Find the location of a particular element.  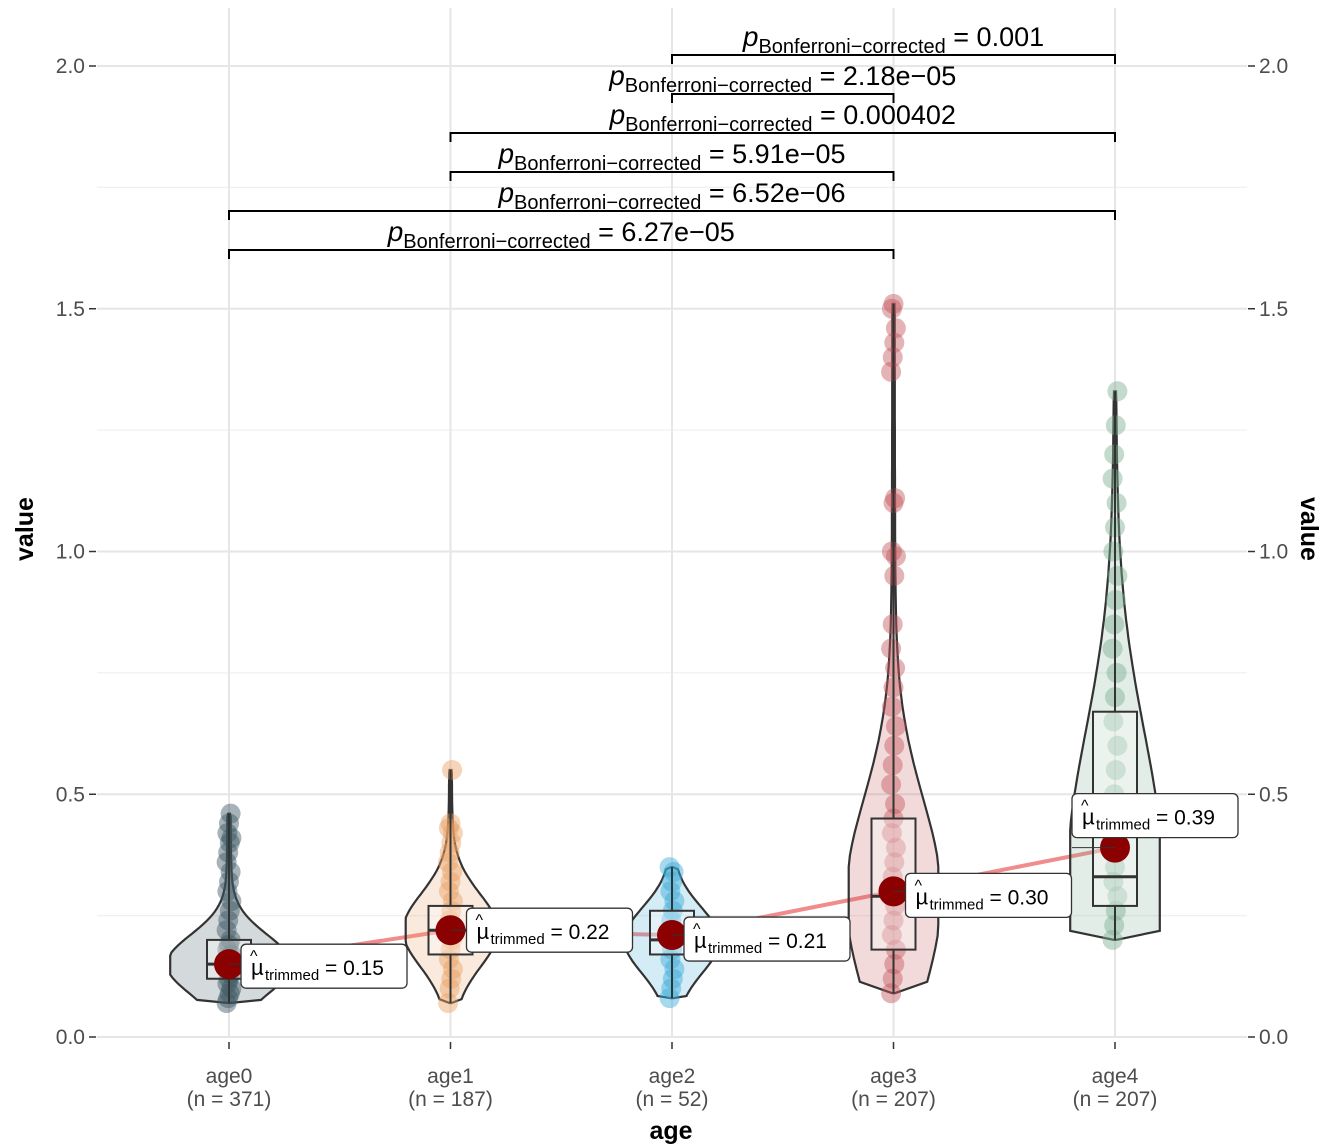

mean-label-mu-age4: µ is located at coordinates (1088, 817).